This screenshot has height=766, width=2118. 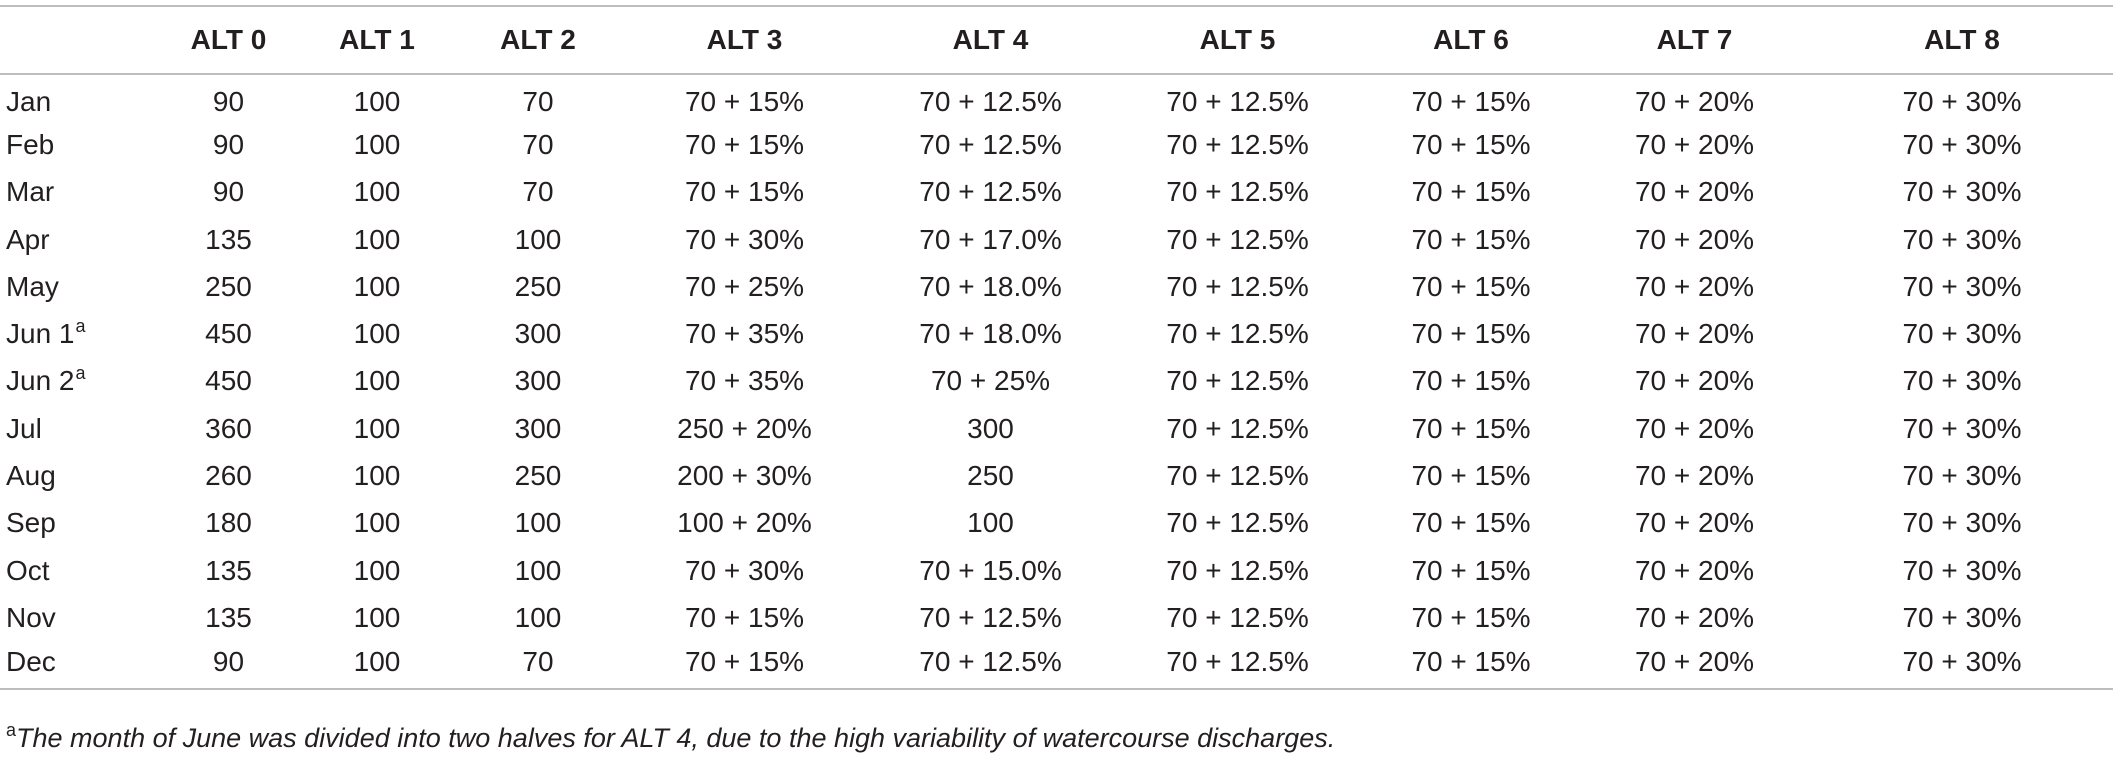 What do you see at coordinates (80, 192) in the screenshot?
I see `month-cell: Mar` at bounding box center [80, 192].